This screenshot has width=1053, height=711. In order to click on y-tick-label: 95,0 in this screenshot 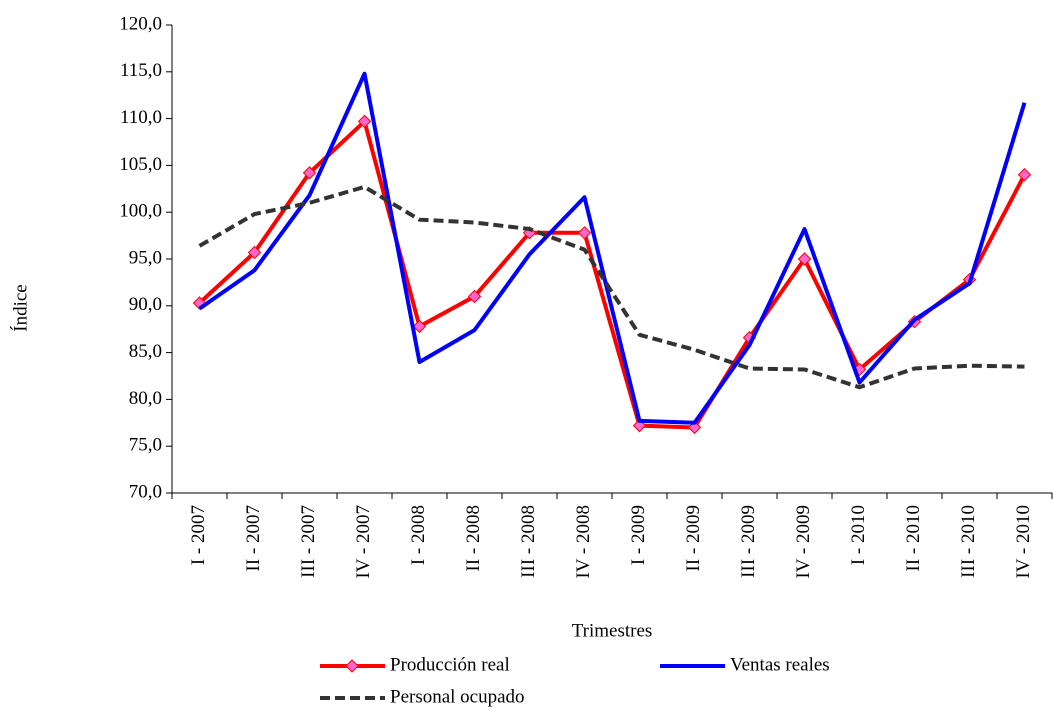, I will do `click(145, 257)`.